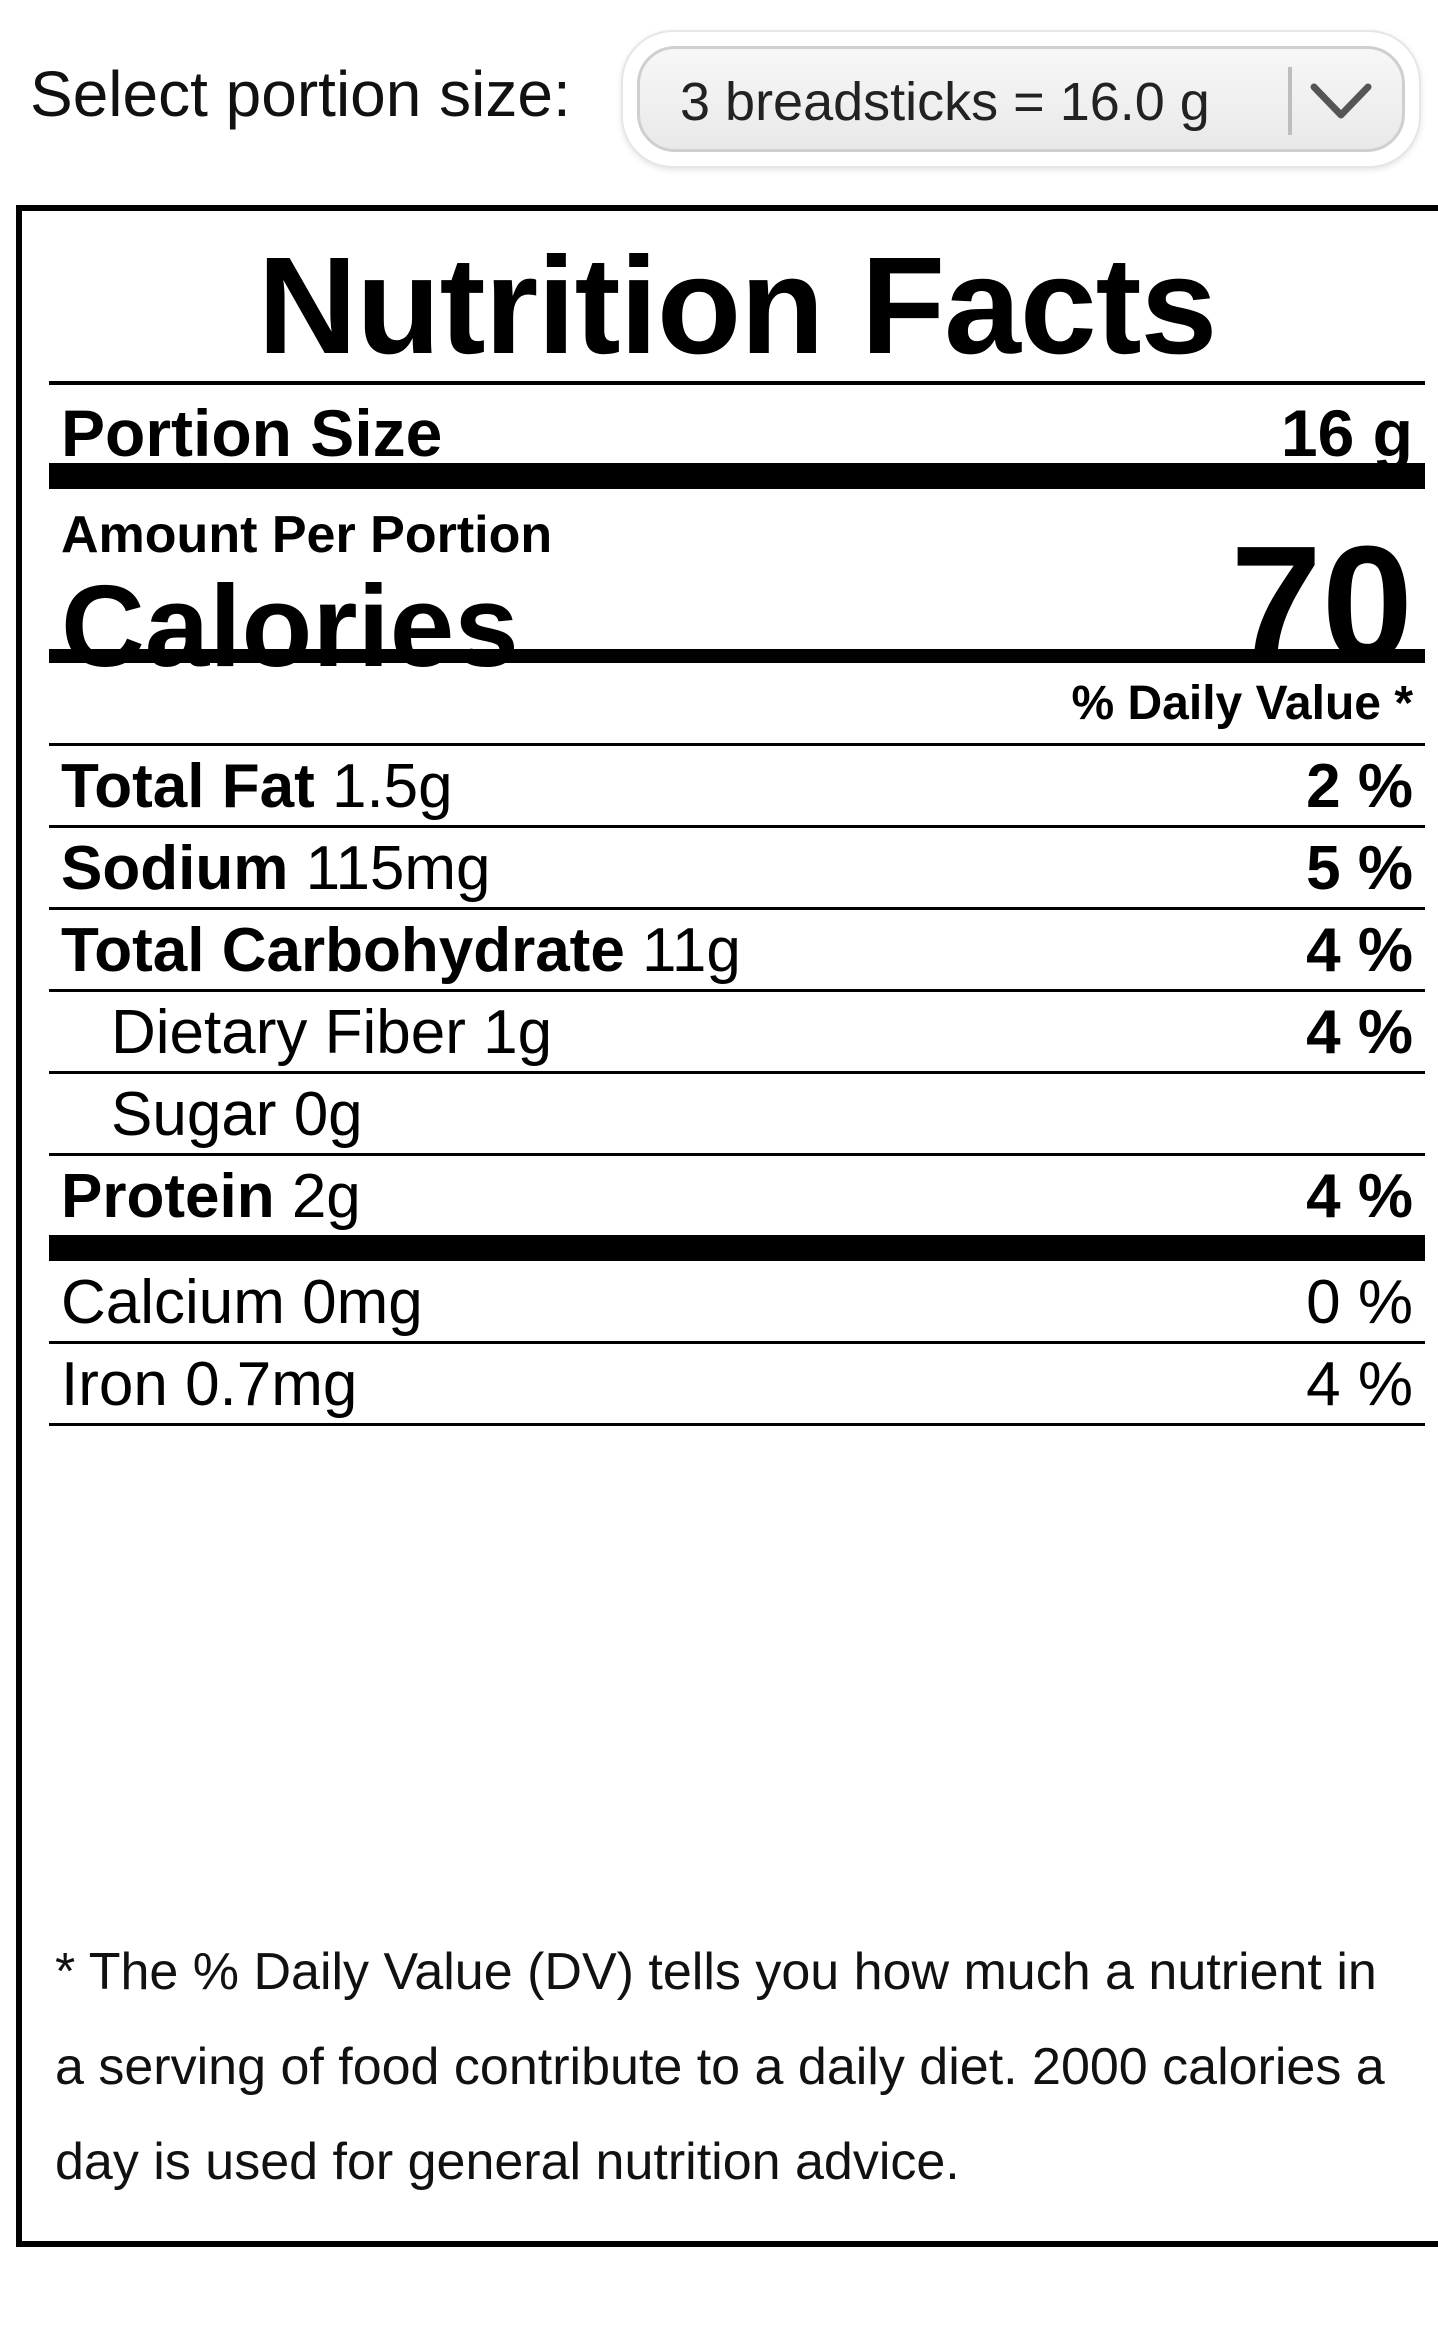  I want to click on portion-size-row: Portion Size 16 g, so click(737, 433).